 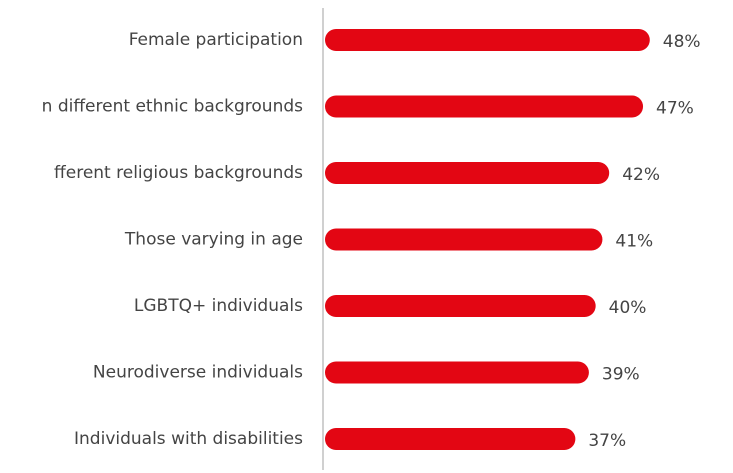 I want to click on category-label: n different ethnic backgrounds, so click(x=172, y=107).